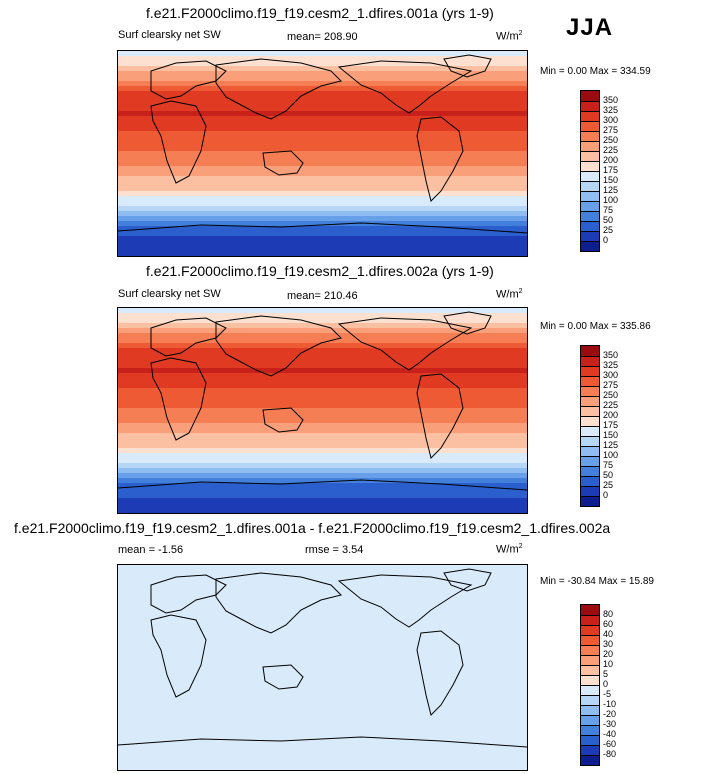 The width and height of the screenshot is (710, 774). Describe the element at coordinates (611, 190) in the screenshot. I see `panel1-colorbar-label: 125` at that location.